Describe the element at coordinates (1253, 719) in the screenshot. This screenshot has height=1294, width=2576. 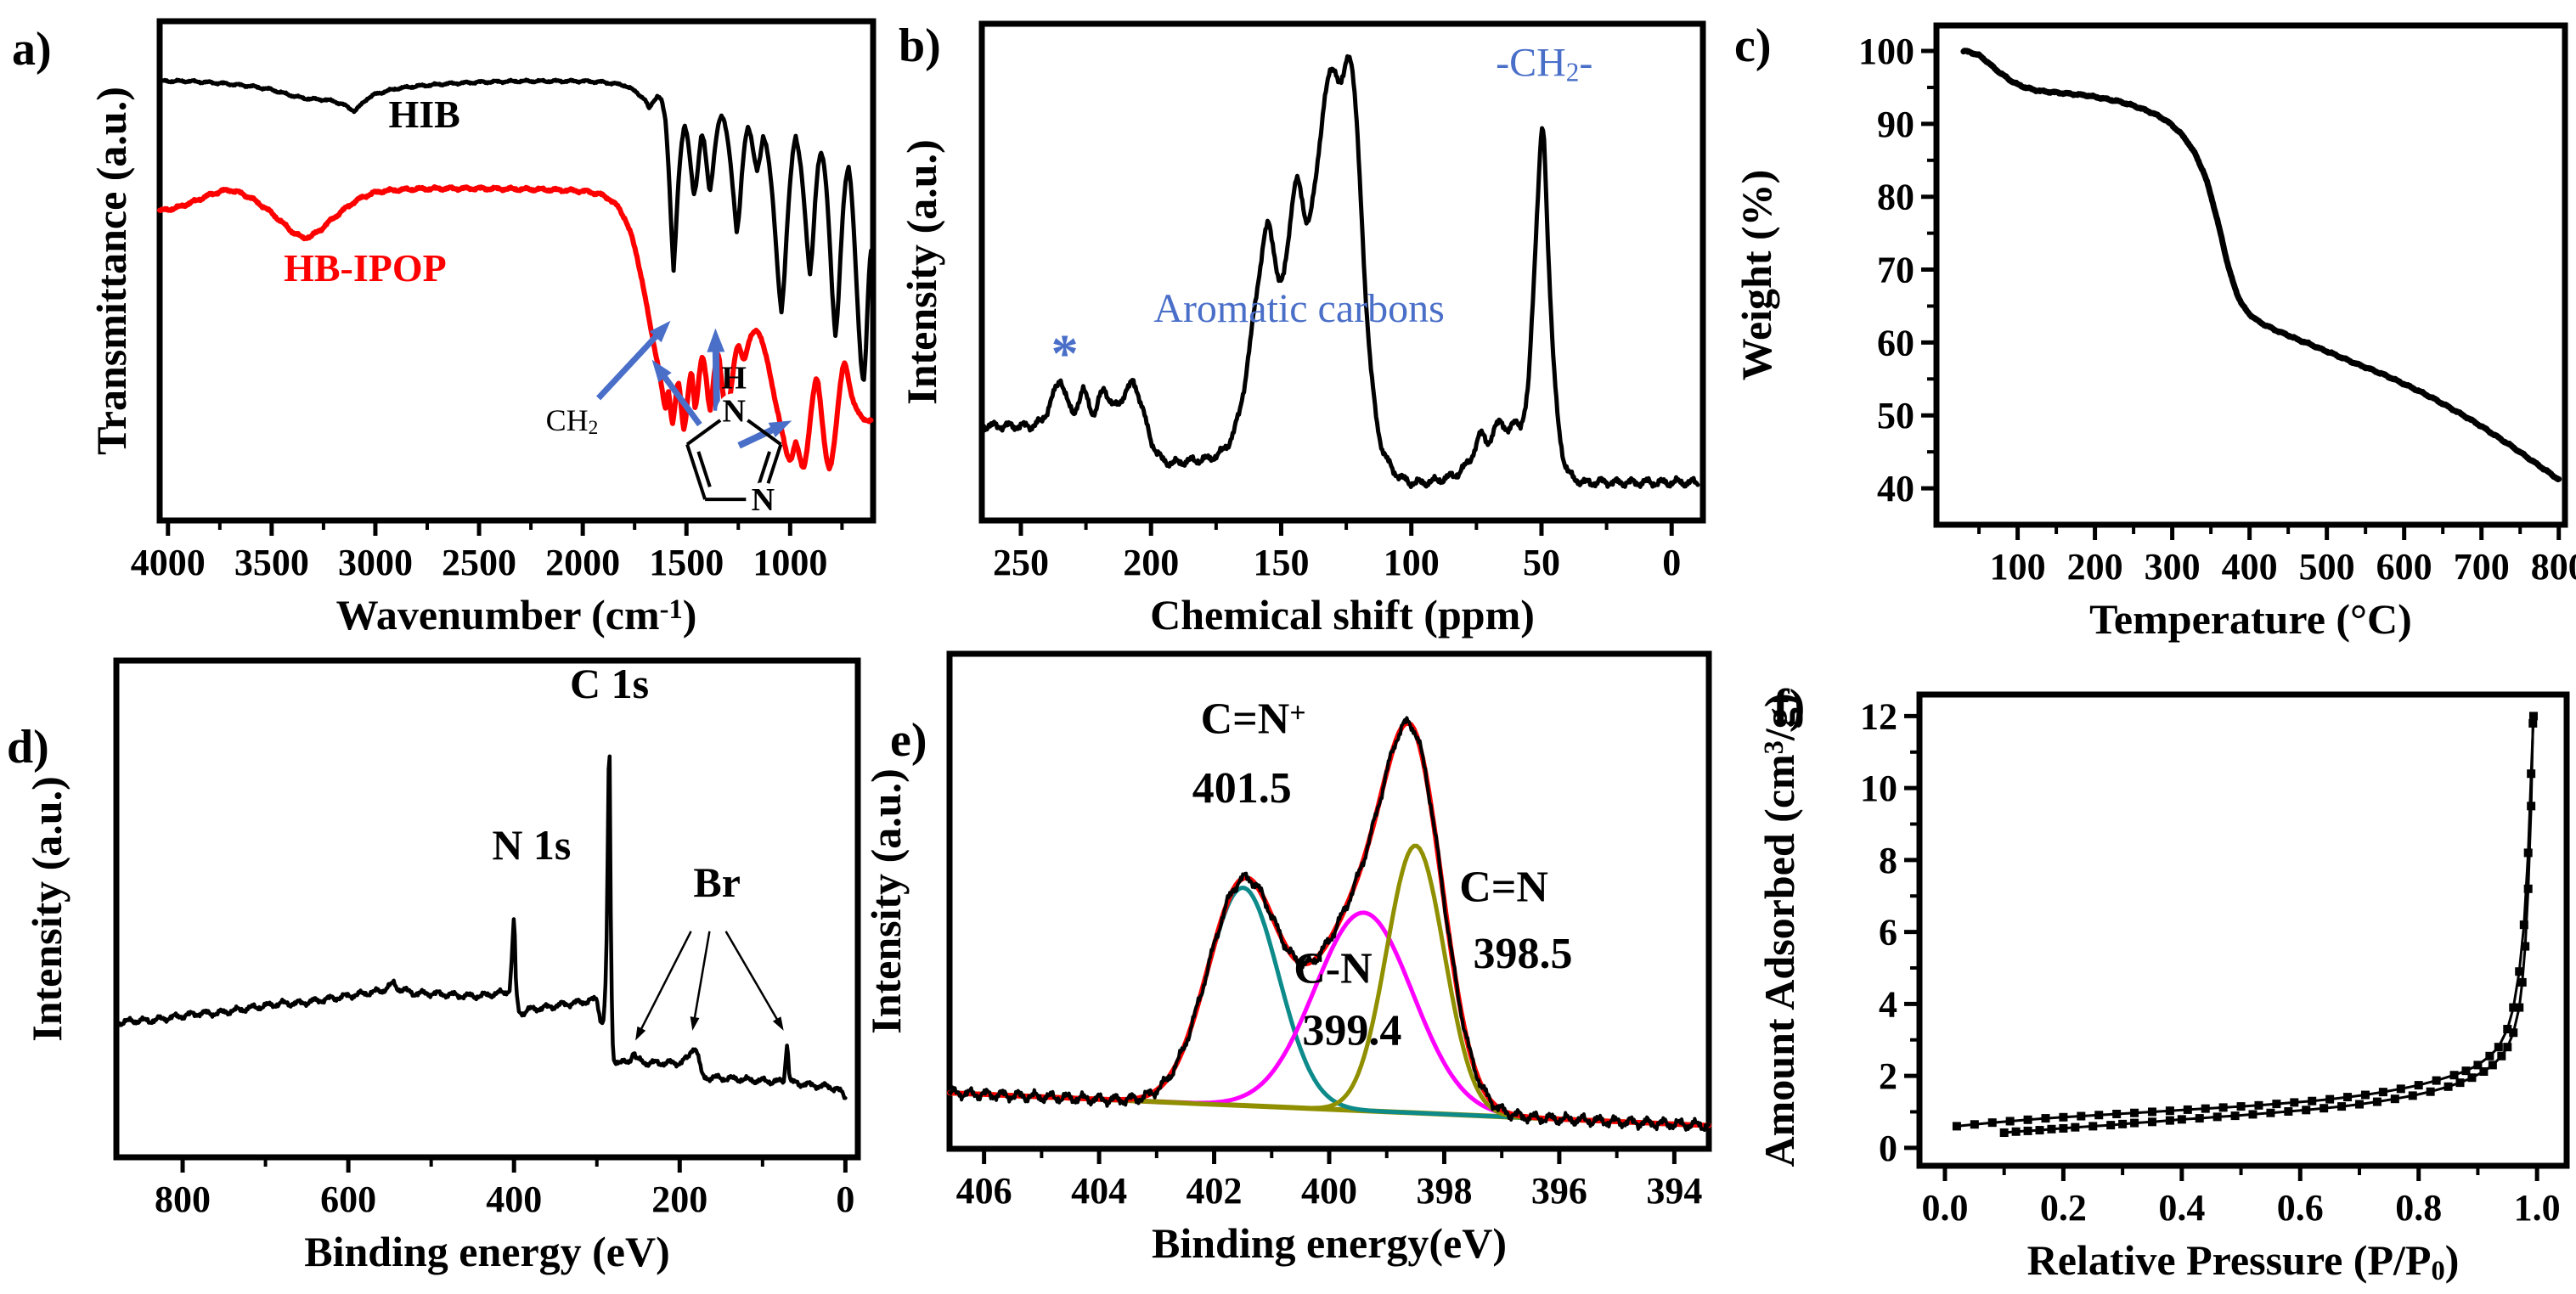
I see `panel-e-annotation: C=N+` at that location.